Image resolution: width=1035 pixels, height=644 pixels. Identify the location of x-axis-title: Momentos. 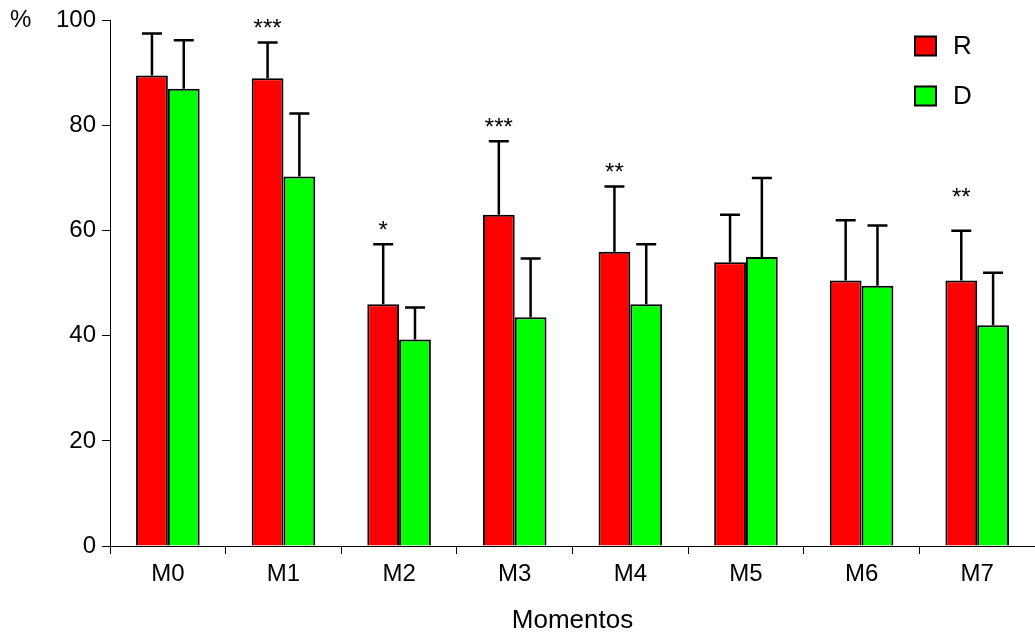
(572, 618).